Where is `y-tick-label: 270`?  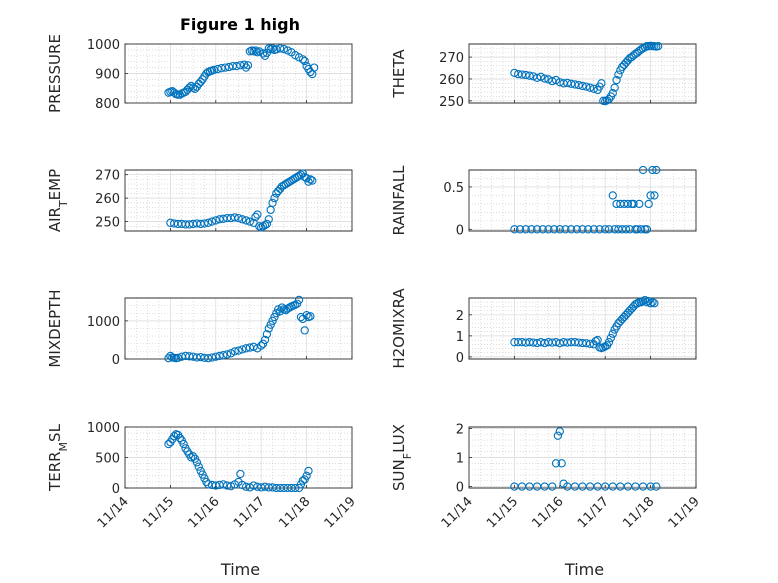 y-tick-label: 270 is located at coordinates (451, 58).